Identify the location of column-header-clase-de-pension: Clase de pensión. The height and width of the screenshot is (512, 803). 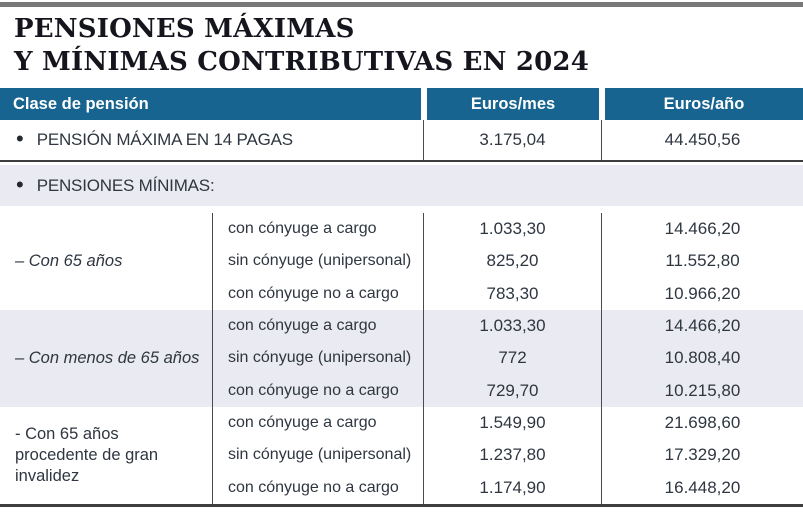
(210, 104).